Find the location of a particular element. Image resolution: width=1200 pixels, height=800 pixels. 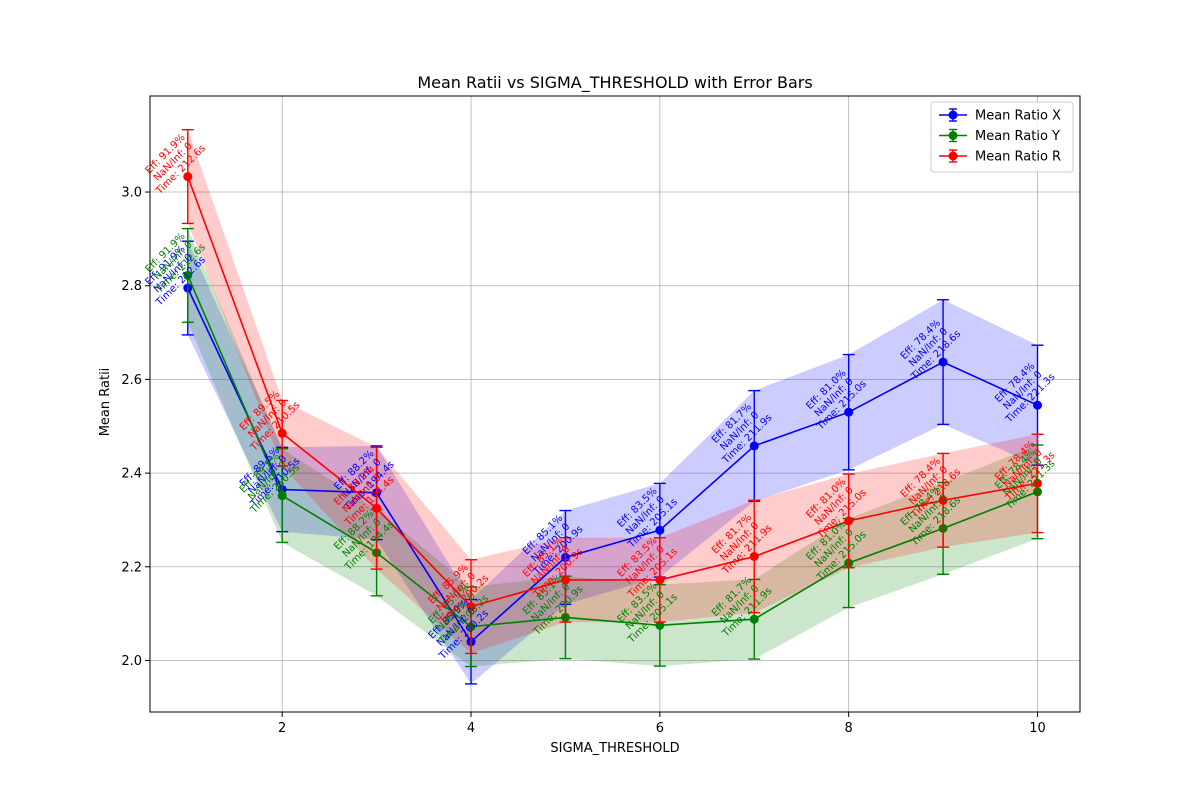

x-axis-title: SIGMA_THRESHOLD is located at coordinates (614, 748).